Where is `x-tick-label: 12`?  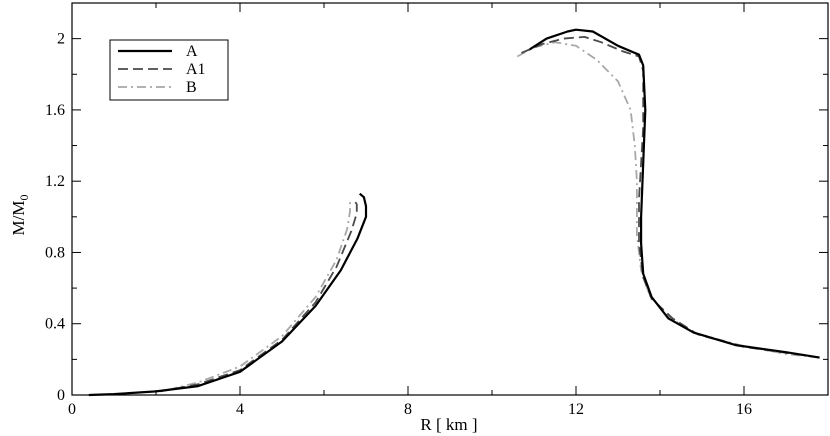
x-tick-label: 12 is located at coordinates (576, 409).